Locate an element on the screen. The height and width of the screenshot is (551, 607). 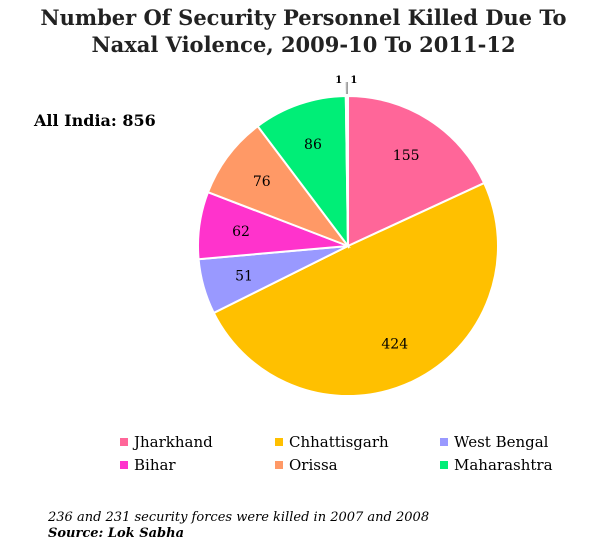
legend-label: Chhattisgarh is located at coordinates (339, 442).